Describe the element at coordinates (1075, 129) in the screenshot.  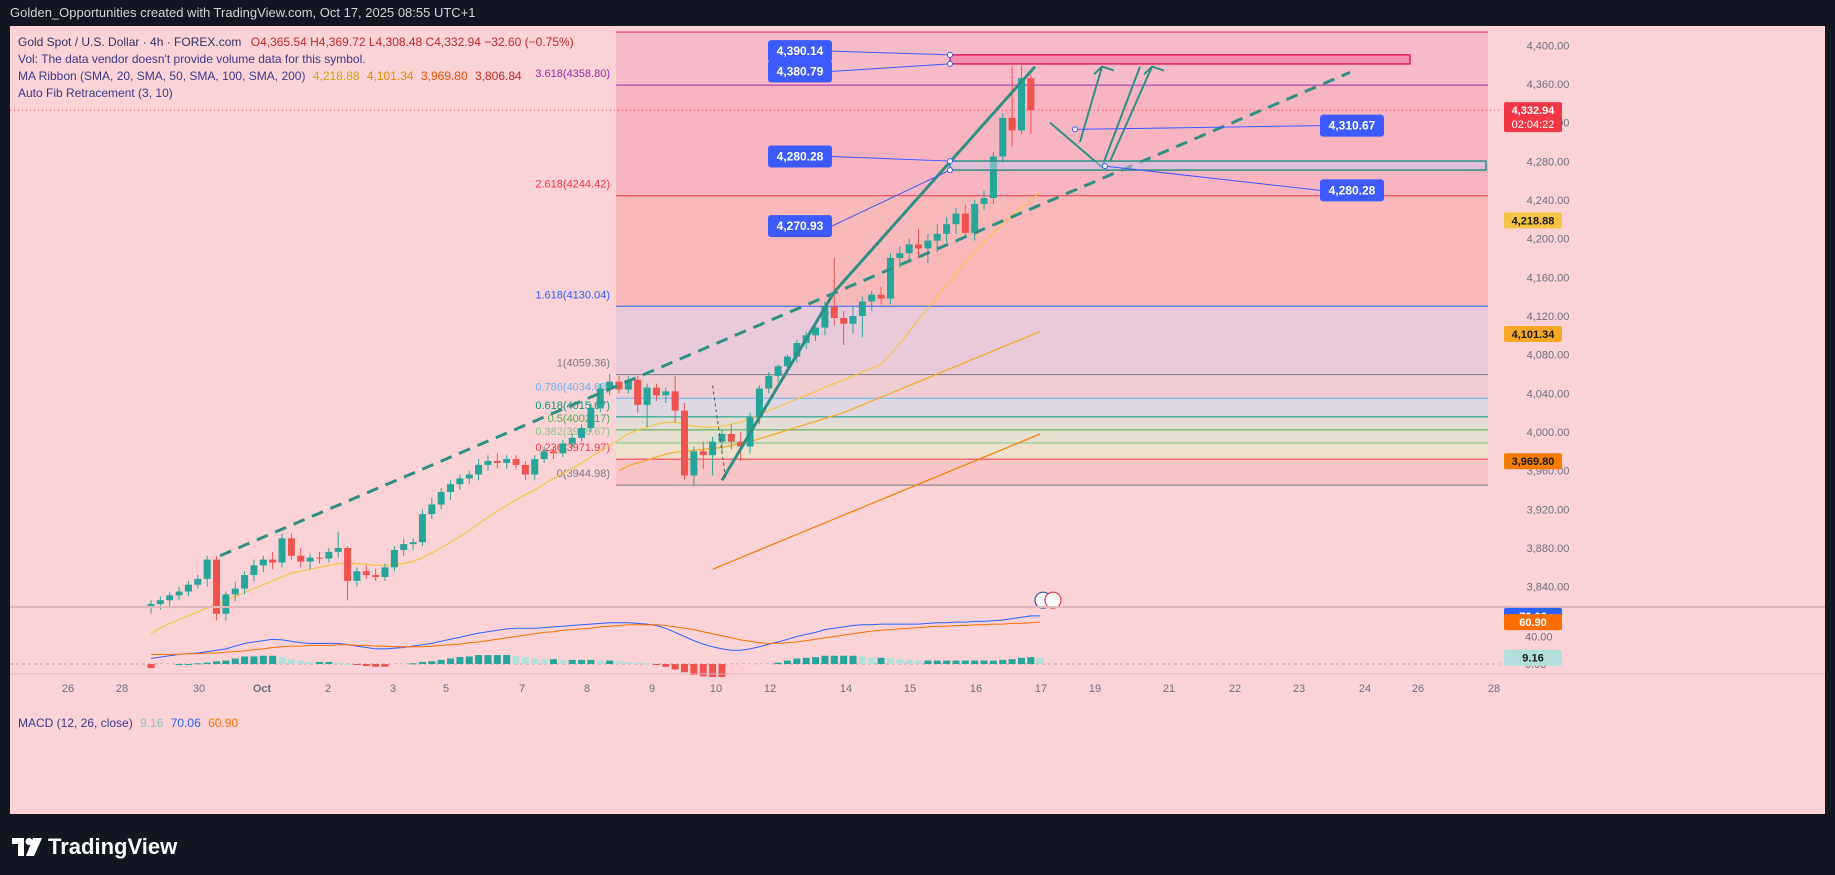
I see `callout-anchor` at that location.